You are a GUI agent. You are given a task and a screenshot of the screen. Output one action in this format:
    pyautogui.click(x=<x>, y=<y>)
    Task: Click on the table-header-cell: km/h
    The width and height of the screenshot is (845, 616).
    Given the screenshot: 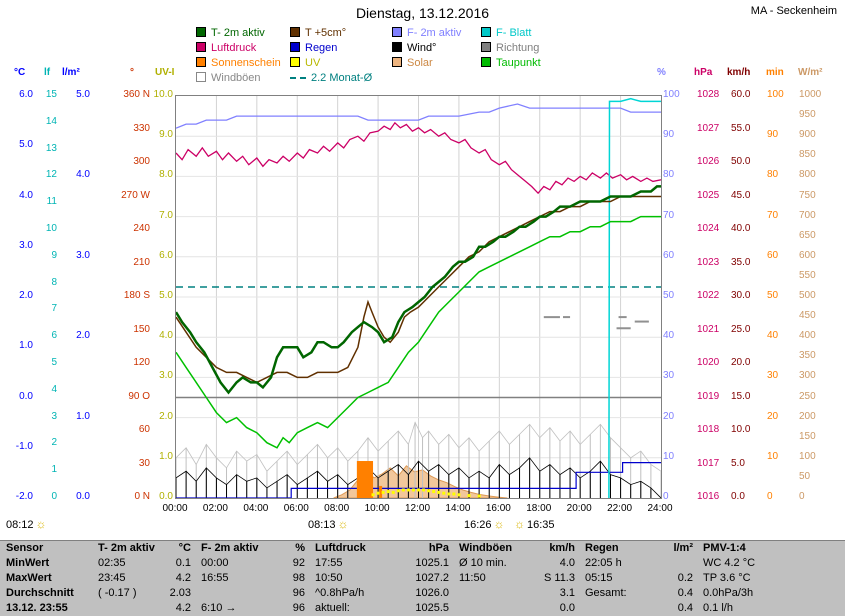 What is the action you would take?
    pyautogui.click(x=562, y=548)
    